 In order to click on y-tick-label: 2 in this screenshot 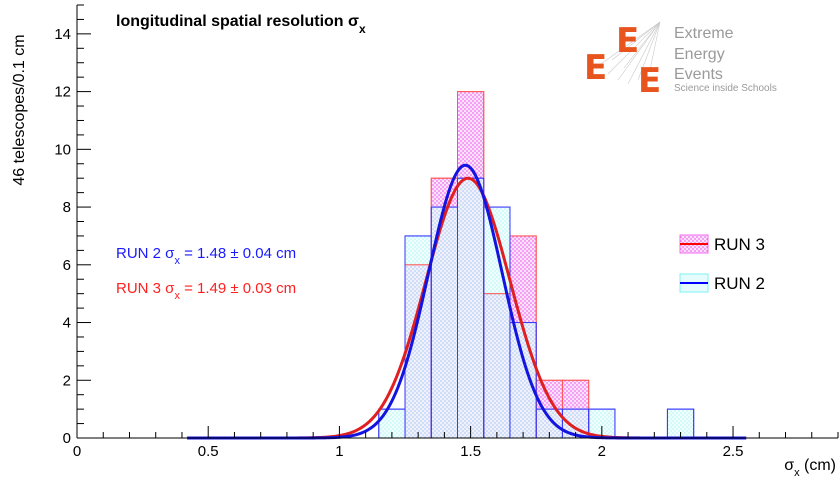, I will do `click(67, 380)`.